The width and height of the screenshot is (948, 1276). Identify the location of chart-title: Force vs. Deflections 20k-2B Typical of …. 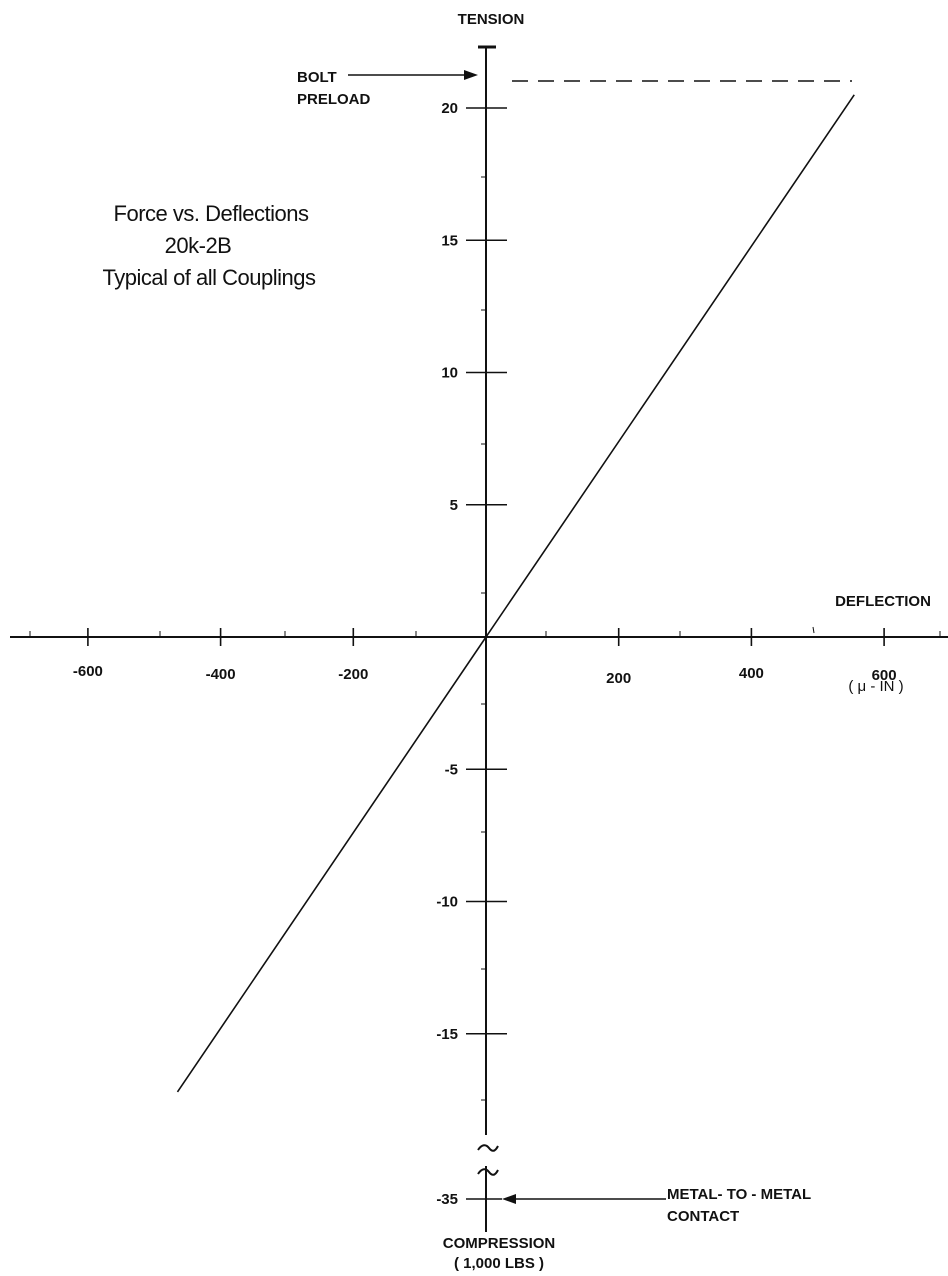
(209, 245).